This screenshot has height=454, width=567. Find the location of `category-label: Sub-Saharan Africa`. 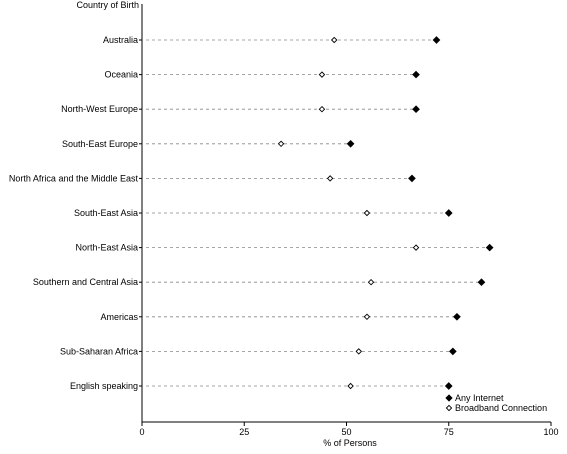

category-label: Sub-Saharan Africa is located at coordinates (99, 351).